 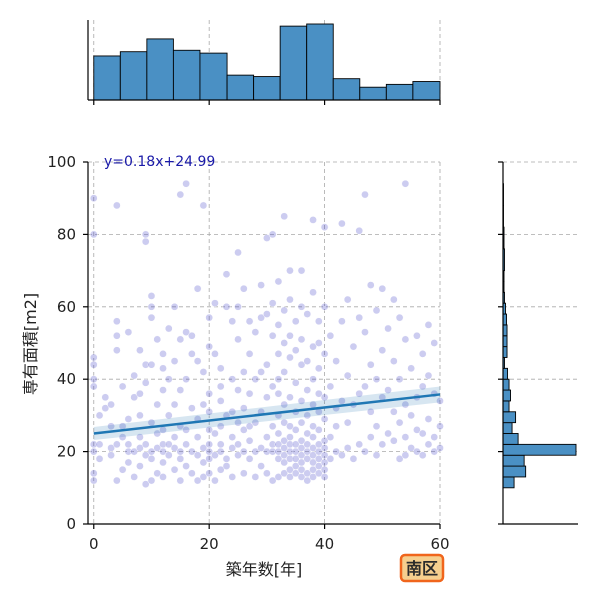 I want to click on x-axis-title: 築年数[年], so click(x=264, y=569).